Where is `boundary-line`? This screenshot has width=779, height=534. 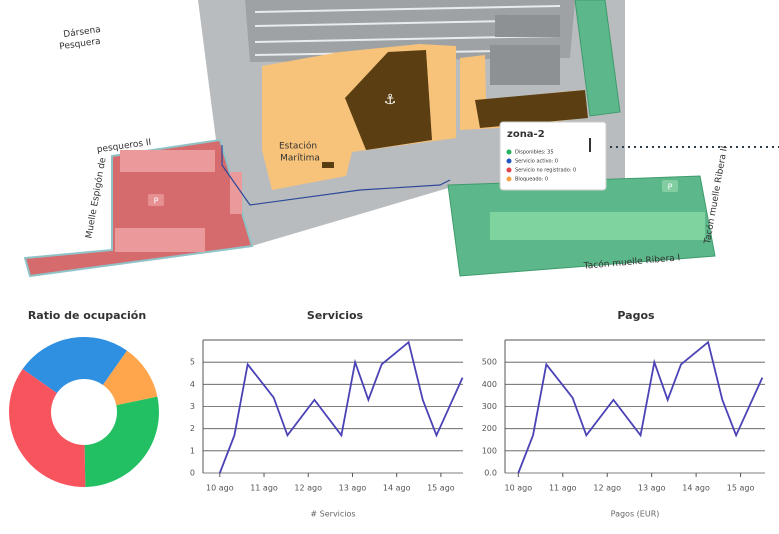 boundary-line is located at coordinates (336, 175).